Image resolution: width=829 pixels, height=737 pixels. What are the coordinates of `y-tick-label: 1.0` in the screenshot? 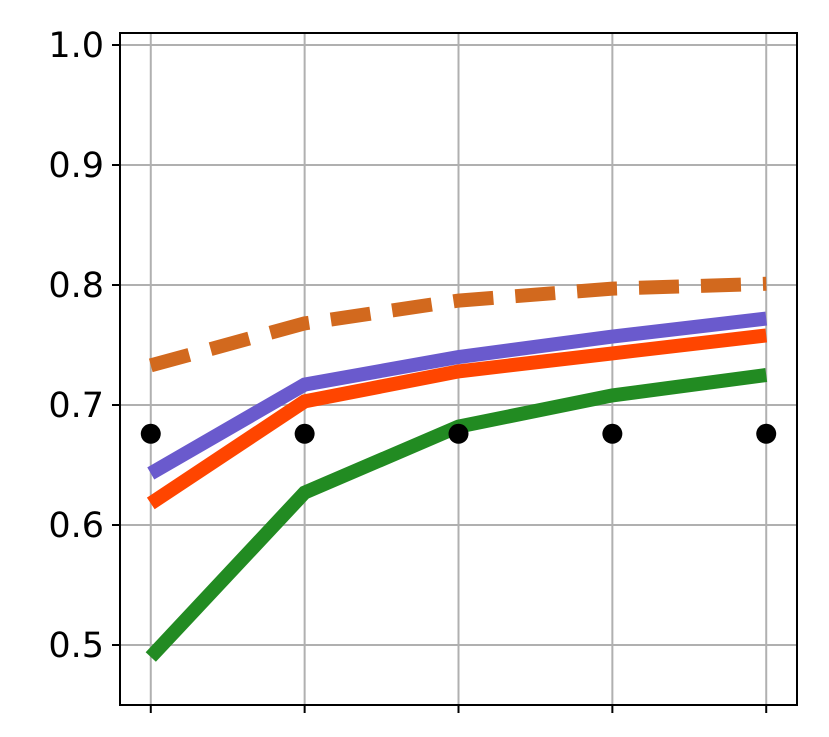 It's located at (76, 46).